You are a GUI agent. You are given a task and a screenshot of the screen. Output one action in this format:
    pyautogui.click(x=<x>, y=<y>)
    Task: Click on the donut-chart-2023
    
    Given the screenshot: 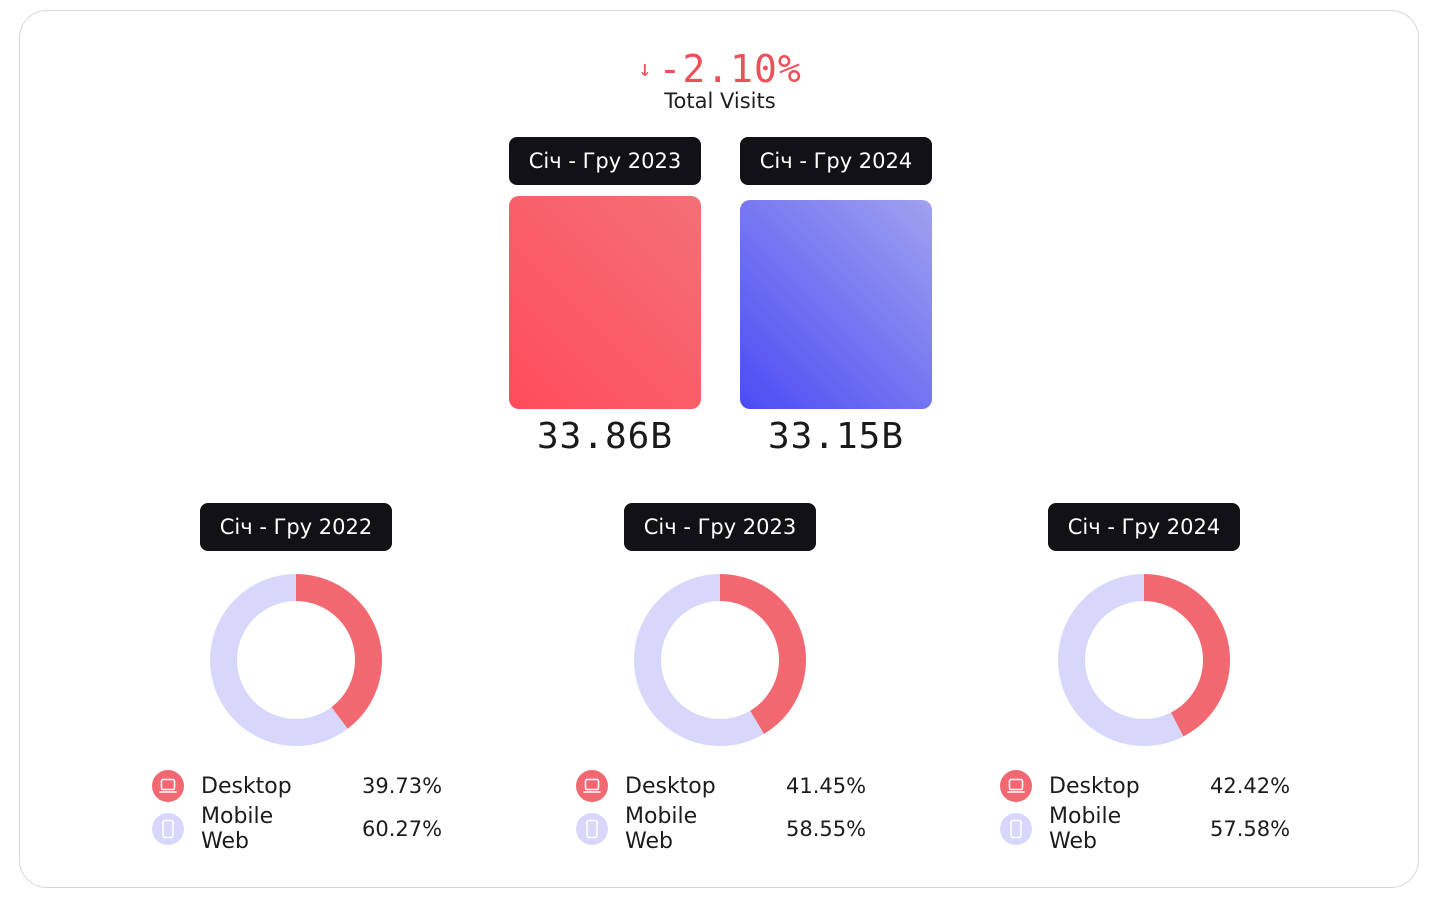 What is the action you would take?
    pyautogui.click(x=720, y=660)
    